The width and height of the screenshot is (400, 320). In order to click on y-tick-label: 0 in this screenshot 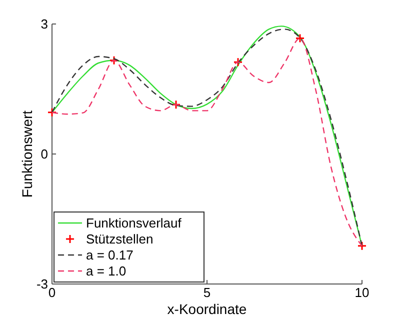, I will do `click(44, 154)`.